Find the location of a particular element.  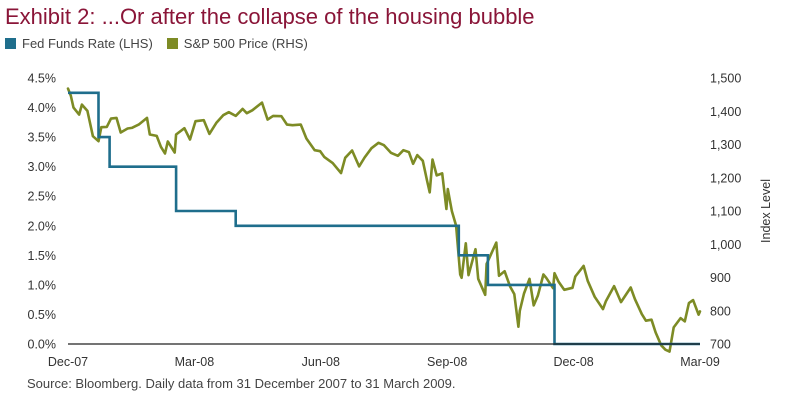

right-axis-tick-label: 800 is located at coordinates (720, 311).